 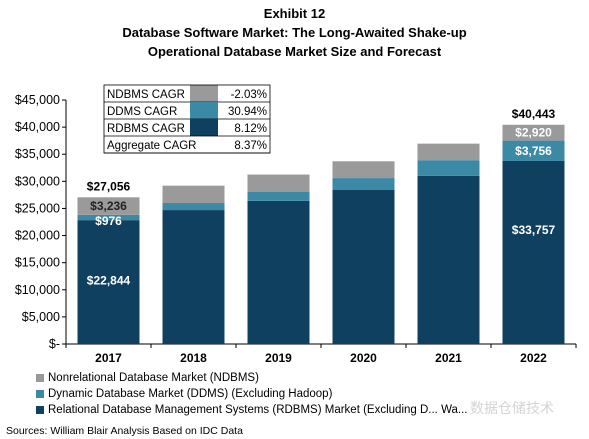 What do you see at coordinates (152, 146) in the screenshot?
I see `cagr-label: Aggregate CAGR` at bounding box center [152, 146].